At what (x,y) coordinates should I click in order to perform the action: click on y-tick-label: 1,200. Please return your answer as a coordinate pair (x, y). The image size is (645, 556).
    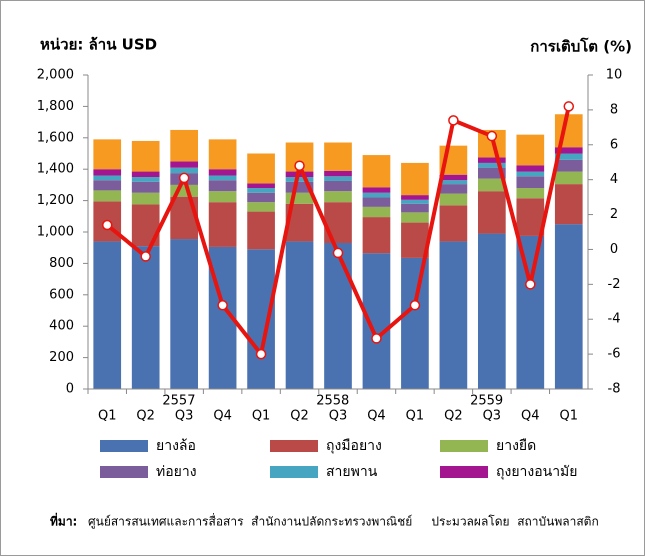
    Looking at the image, I should click on (55, 200).